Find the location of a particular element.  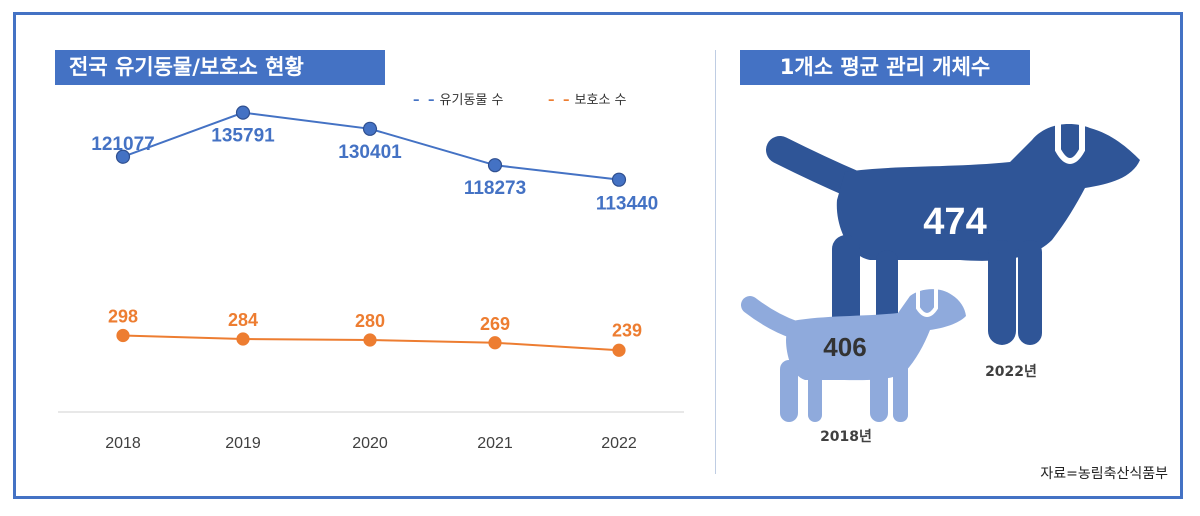

animals-data-label: 121077 is located at coordinates (122, 144).